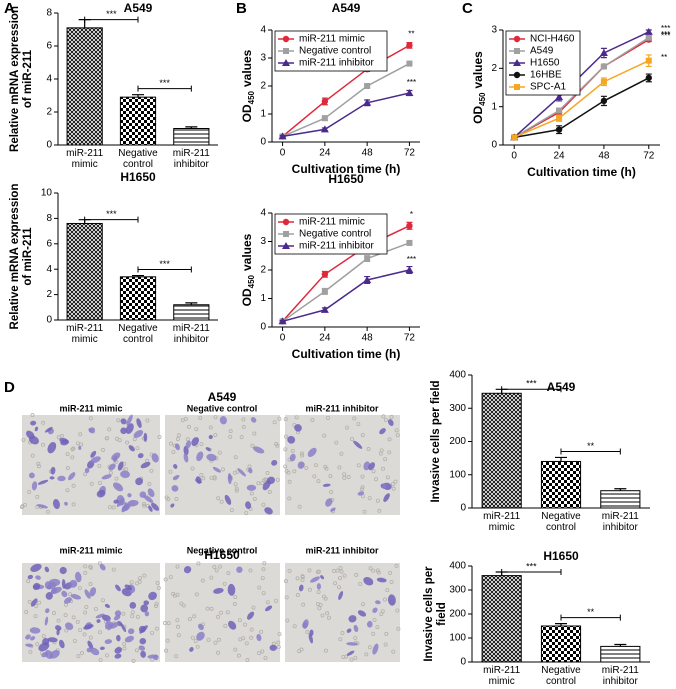 The image size is (676, 689). Describe the element at coordinates (325, 338) in the screenshot. I see `x-tick-label: 24` at that location.